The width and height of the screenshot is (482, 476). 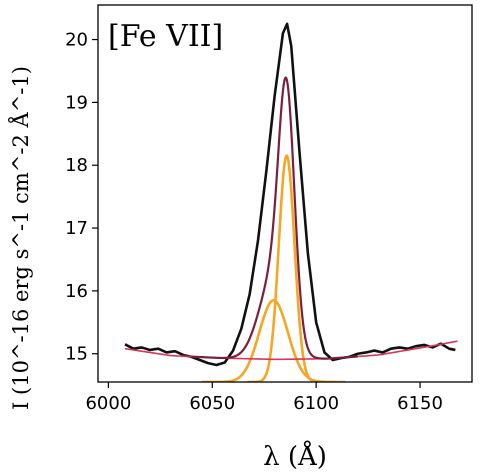 I want to click on x-tick-label: 6050, so click(x=212, y=403).